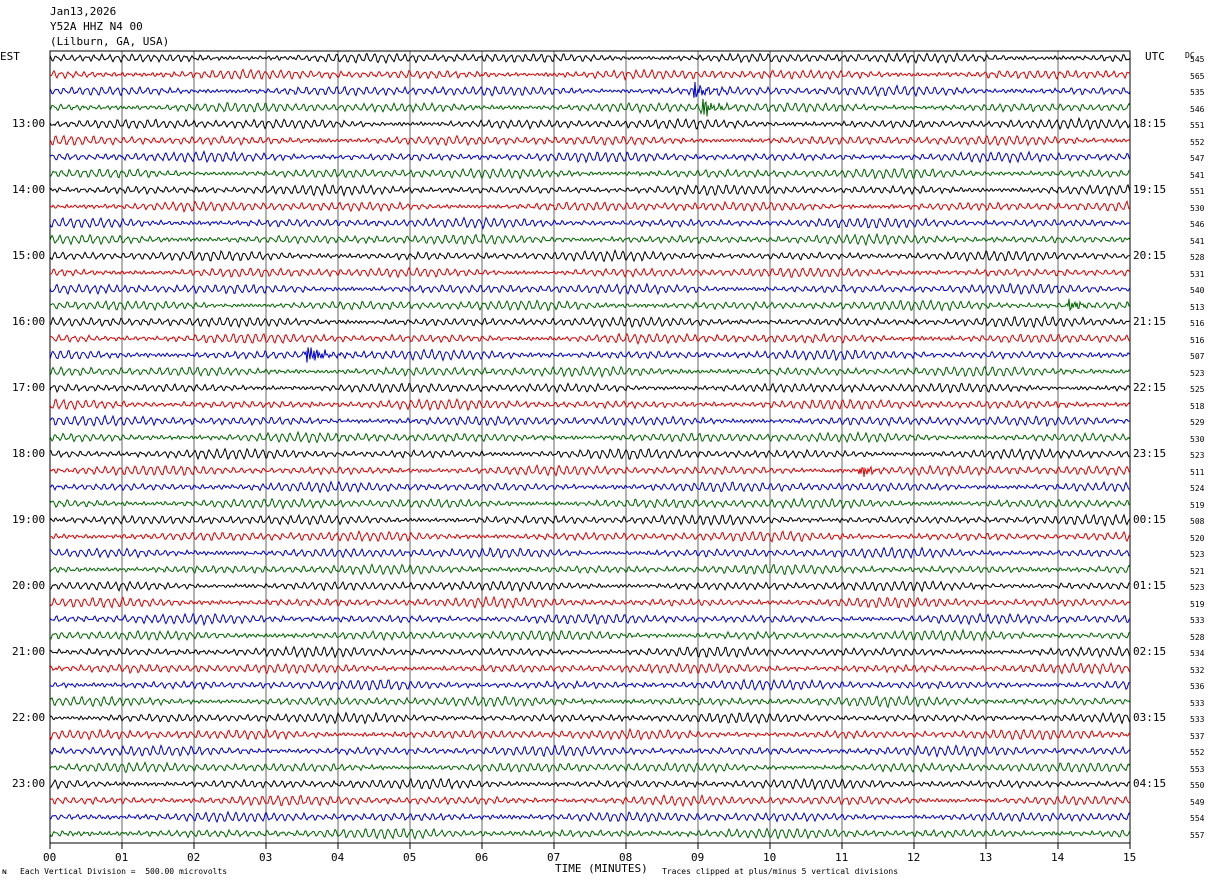 This screenshot has height=886, width=1210. Describe the element at coordinates (1150, 255) in the screenshot. I see `right-hour-label: 20:15` at that location.